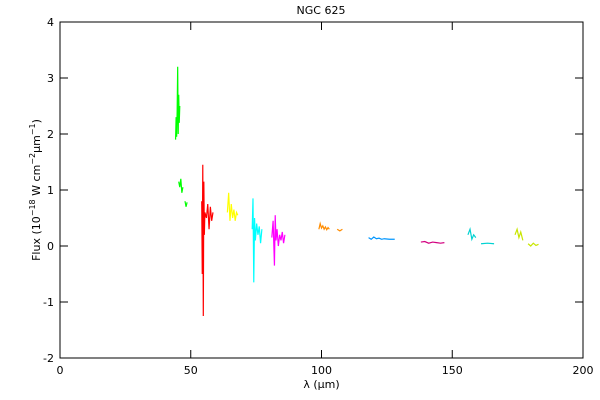 The image size is (600, 400). Describe the element at coordinates (191, 370) in the screenshot. I see `x-tick-label: 50` at that location.